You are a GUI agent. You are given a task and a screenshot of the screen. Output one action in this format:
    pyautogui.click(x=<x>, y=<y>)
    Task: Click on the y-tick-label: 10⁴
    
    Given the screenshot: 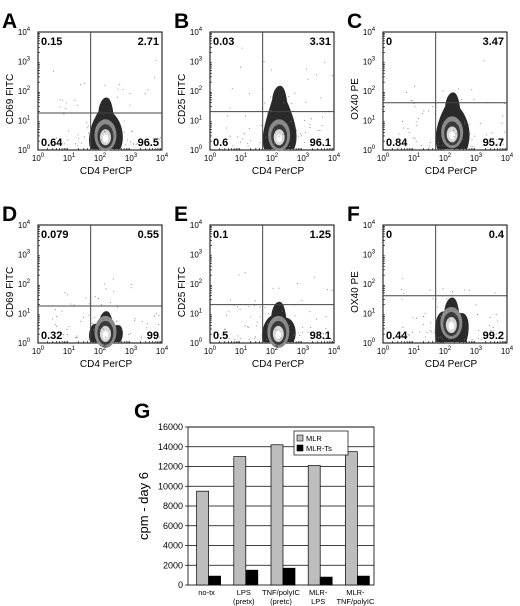 What is the action you would take?
    pyautogui.click(x=24, y=225)
    